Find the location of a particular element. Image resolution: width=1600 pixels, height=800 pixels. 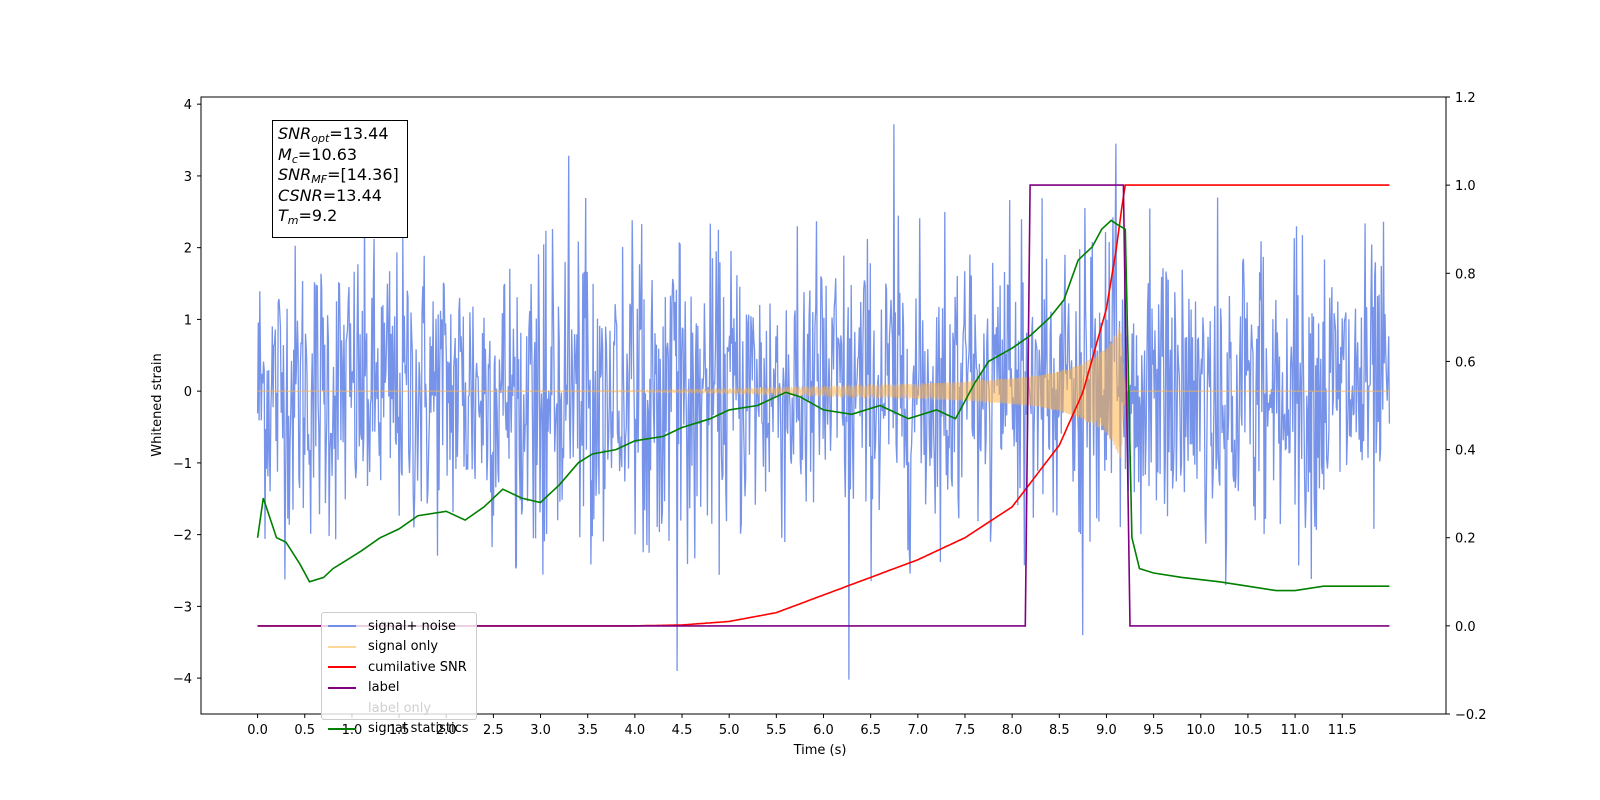

y2-tick-label: 0.2 is located at coordinates (1465, 539).